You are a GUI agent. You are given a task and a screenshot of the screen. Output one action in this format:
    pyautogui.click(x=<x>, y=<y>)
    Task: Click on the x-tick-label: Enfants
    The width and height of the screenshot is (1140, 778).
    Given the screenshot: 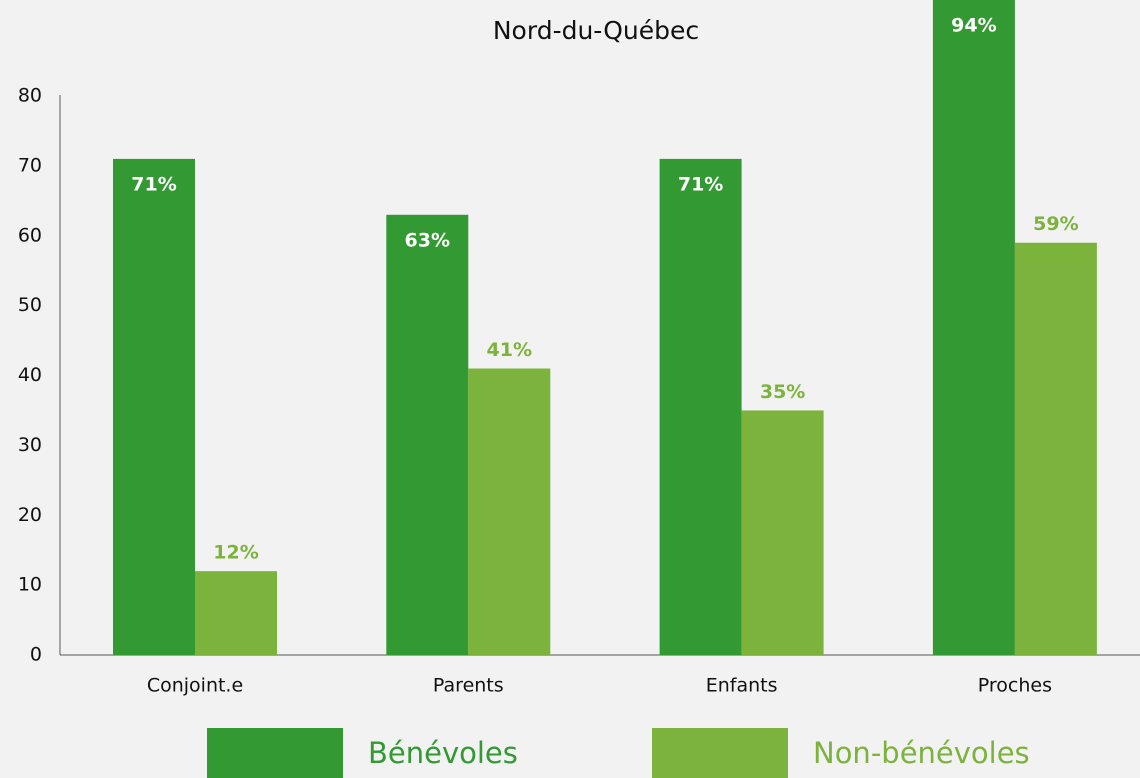 What is the action you would take?
    pyautogui.click(x=742, y=686)
    